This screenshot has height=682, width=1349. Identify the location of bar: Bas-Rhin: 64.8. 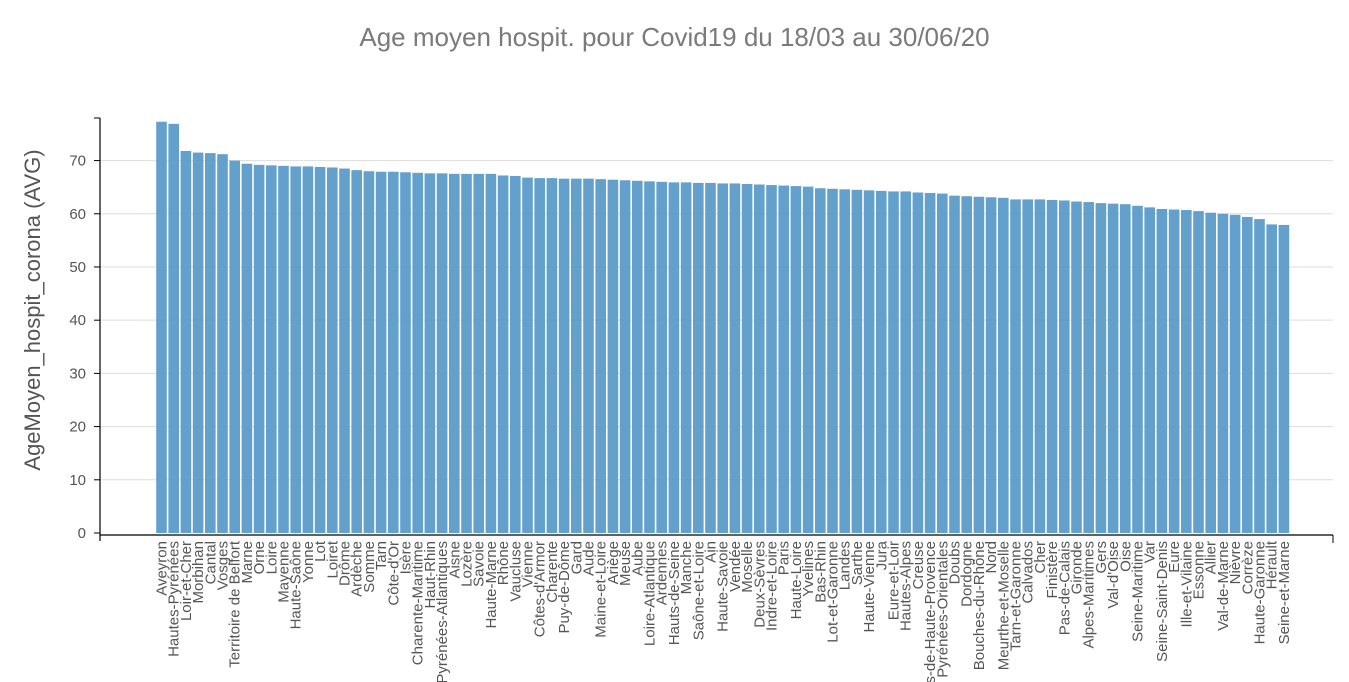
(820, 361).